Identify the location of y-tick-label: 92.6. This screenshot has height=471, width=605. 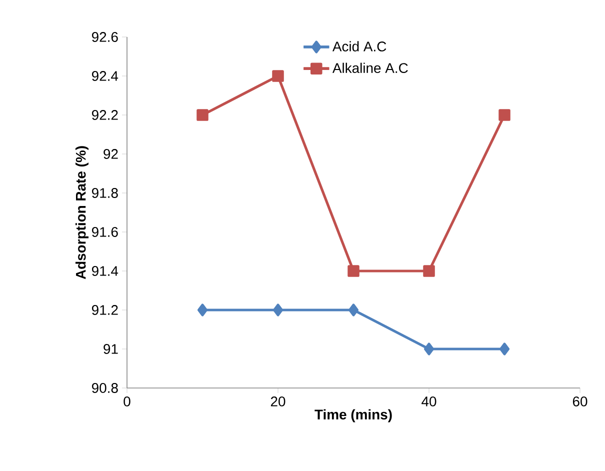
(105, 37).